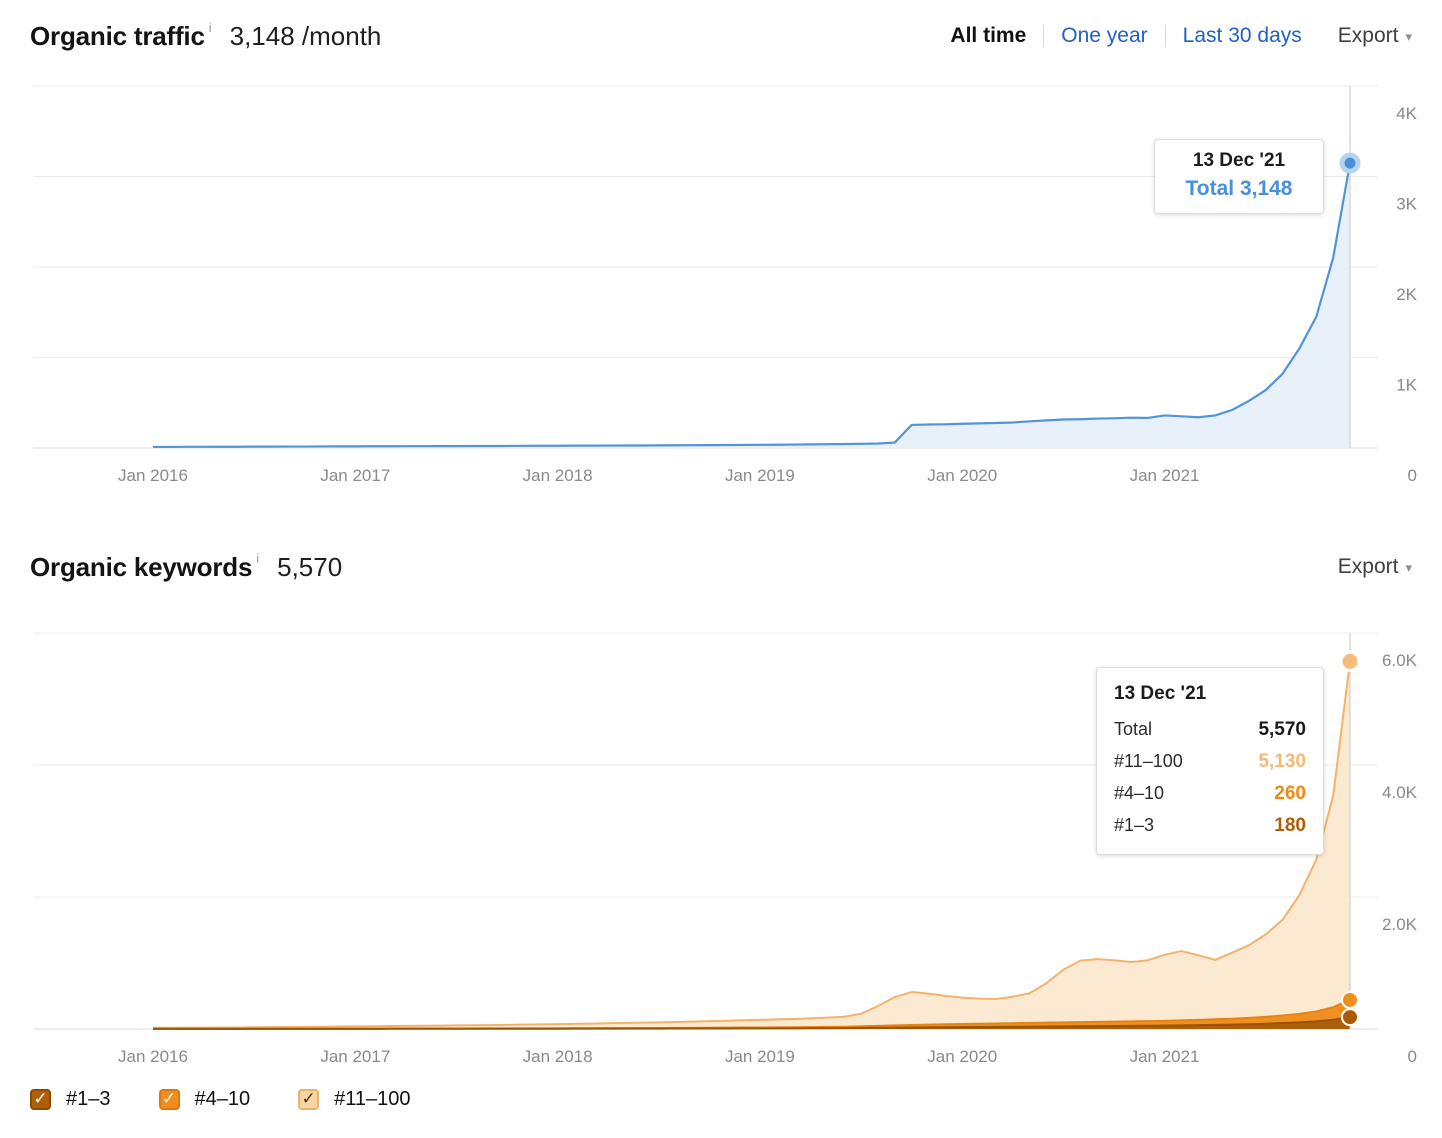 The image size is (1442, 1138). What do you see at coordinates (1400, 858) in the screenshot?
I see `y-axis-labels: 6.0K 4.0K 2.0K 0` at bounding box center [1400, 858].